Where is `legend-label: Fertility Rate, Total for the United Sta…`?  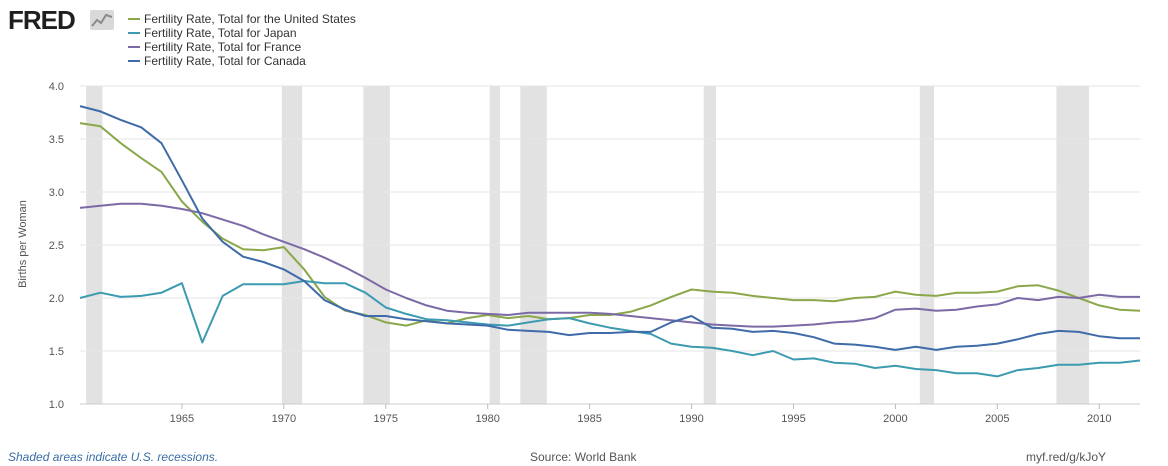 legend-label: Fertility Rate, Total for the United Sta… is located at coordinates (250, 19).